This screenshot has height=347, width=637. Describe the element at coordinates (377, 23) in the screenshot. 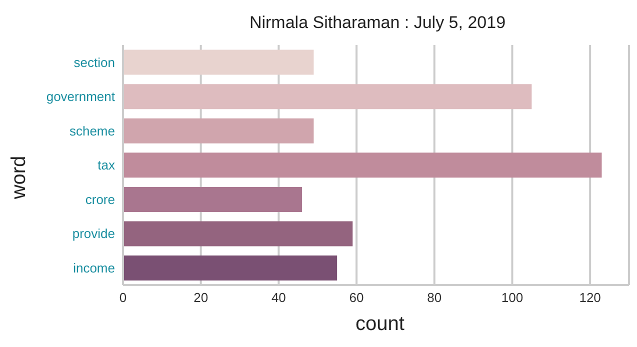

I see `chart-title: Nirmala Sitharaman : July 5, 2019` at that location.